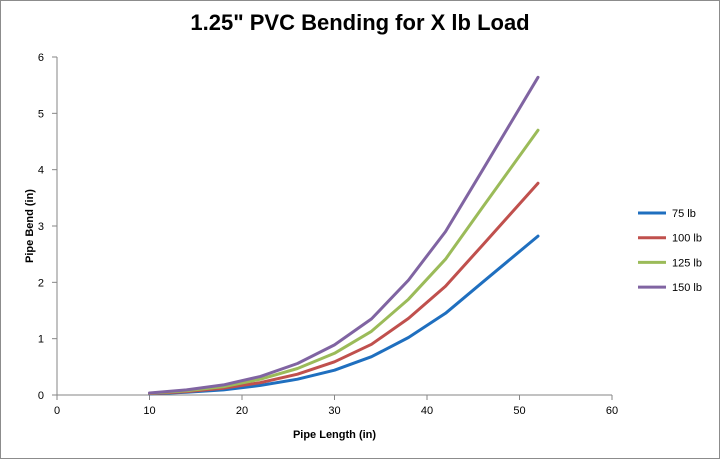 Image resolution: width=720 pixels, height=459 pixels. Describe the element at coordinates (41, 396) in the screenshot. I see `y-tick-label: 0` at that location.